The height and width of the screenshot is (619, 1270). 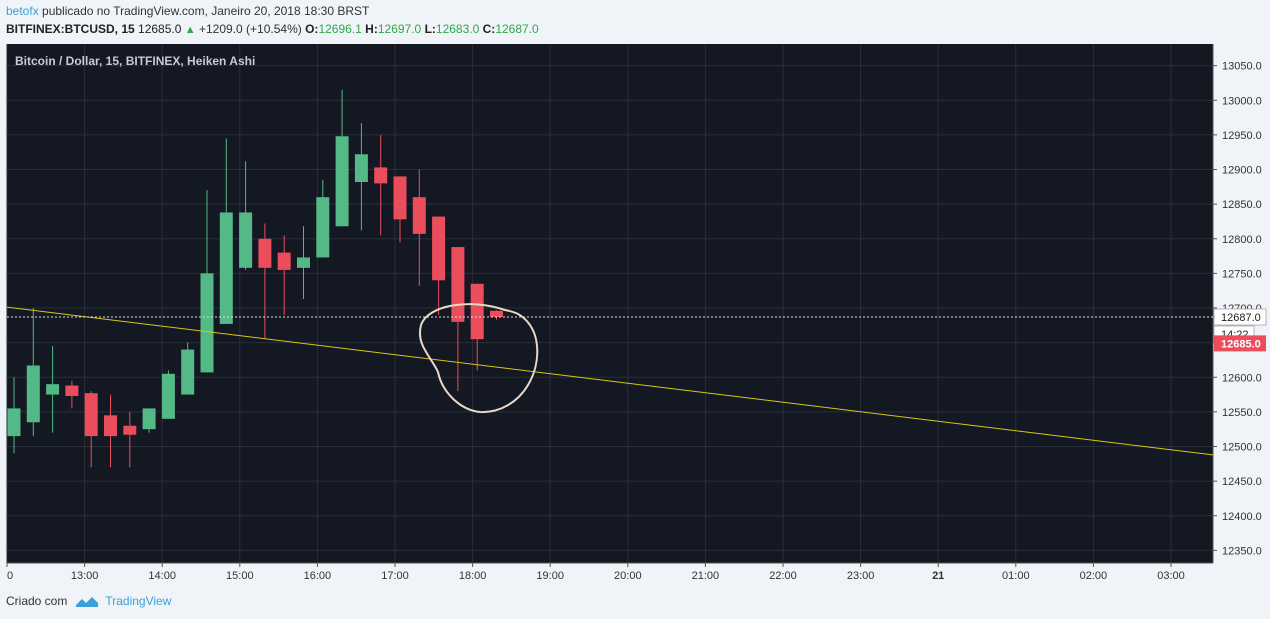 I want to click on high-value: 12697.0, so click(x=399, y=29).